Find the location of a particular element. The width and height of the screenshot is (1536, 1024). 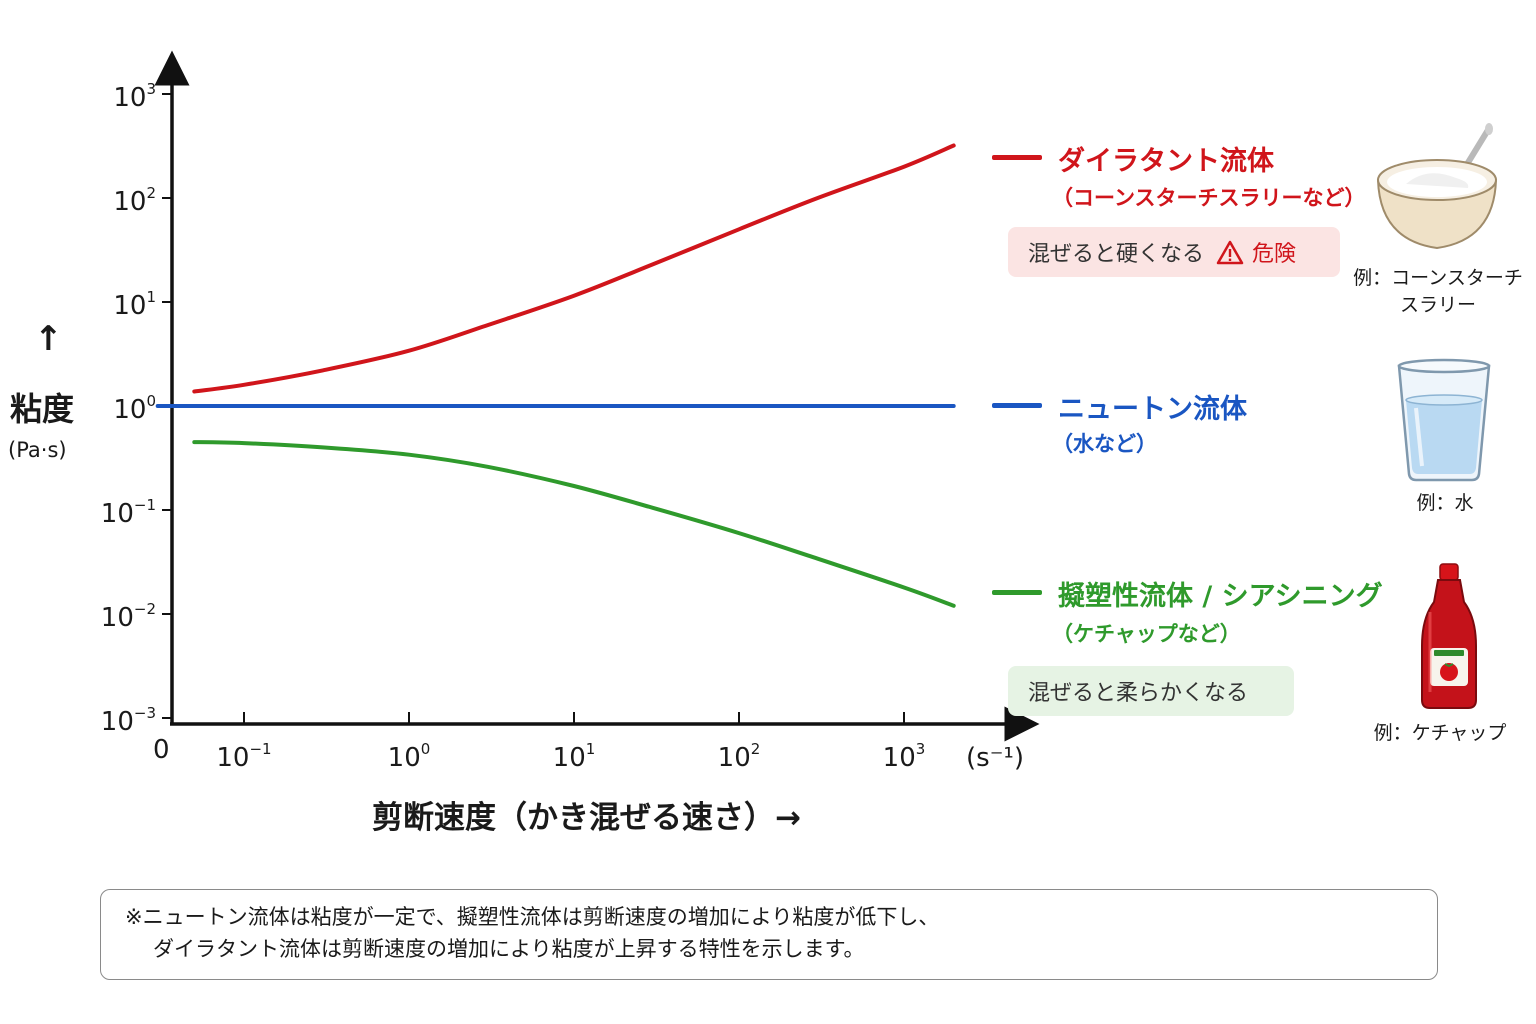

legend-subtitle-dilatant: （コーンスターチスラリーなど） is located at coordinates (1209, 198).